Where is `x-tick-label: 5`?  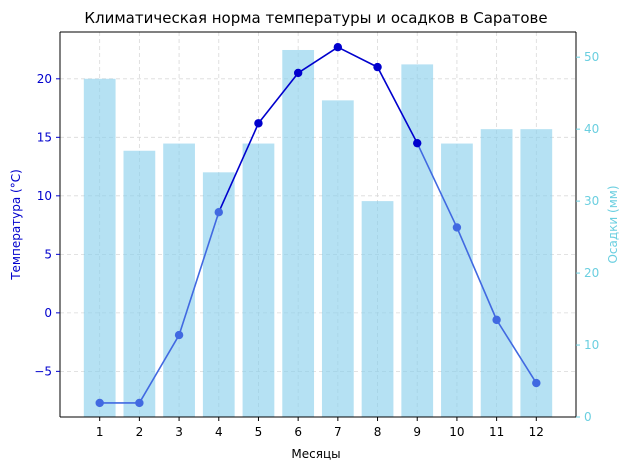 x-tick-label: 5 is located at coordinates (259, 432).